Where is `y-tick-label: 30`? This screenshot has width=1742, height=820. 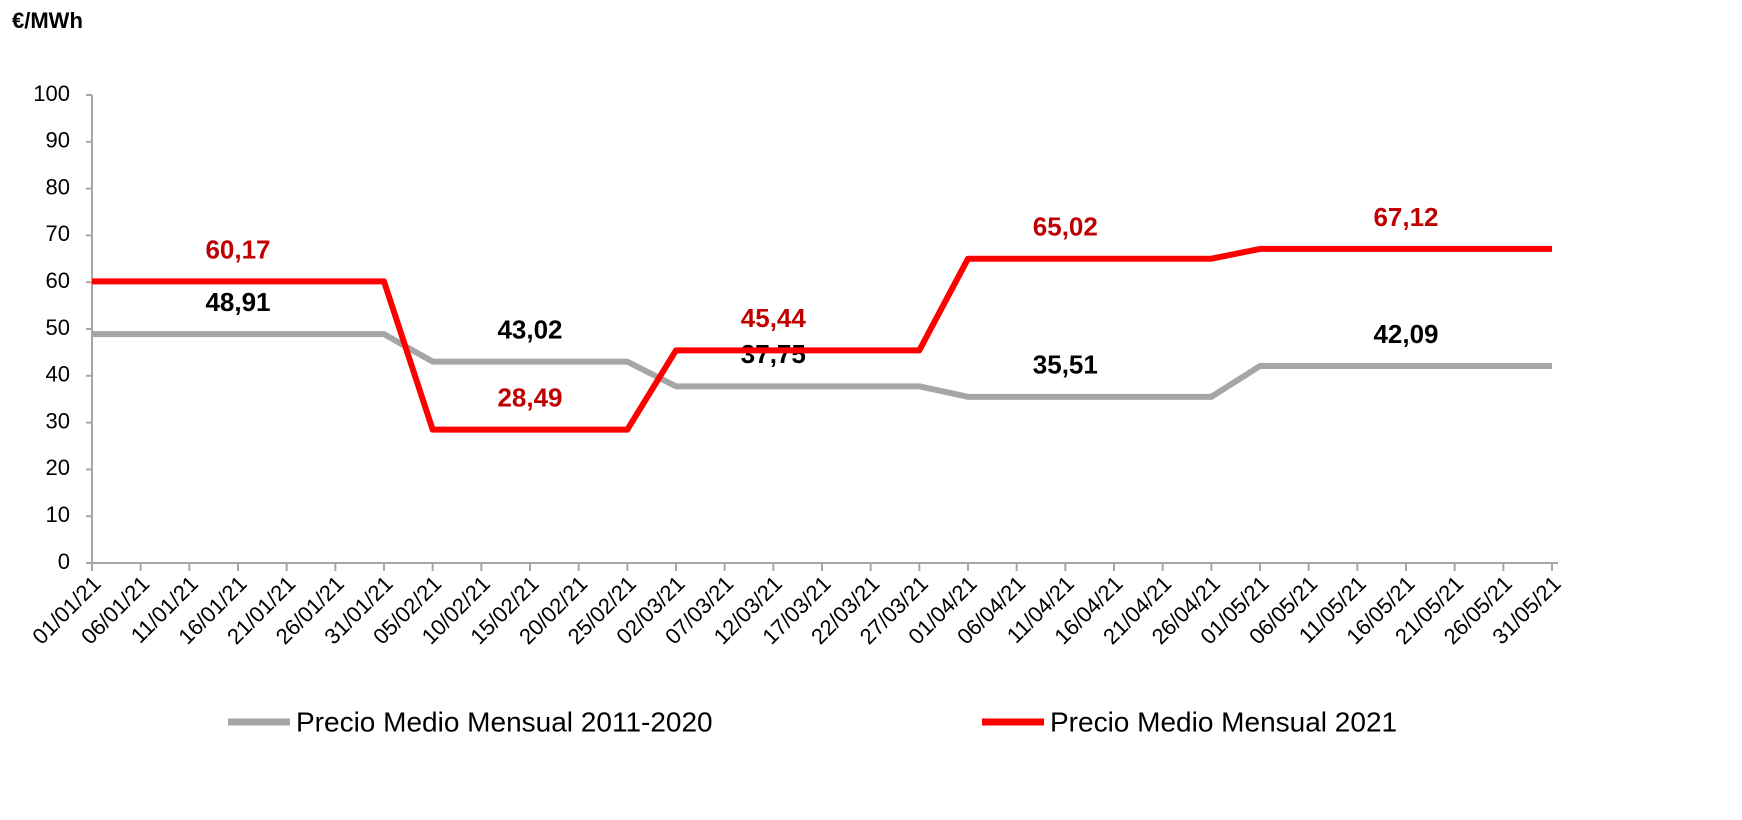 y-tick-label: 30 is located at coordinates (58, 420).